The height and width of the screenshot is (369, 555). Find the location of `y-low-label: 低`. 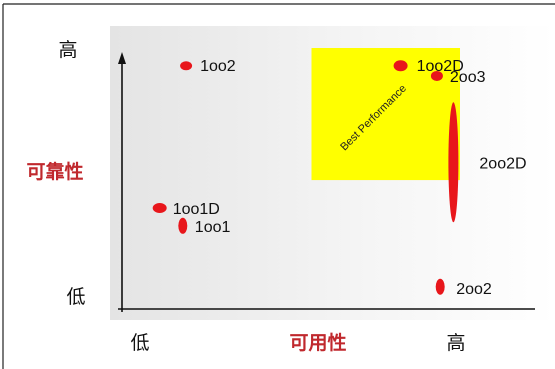

y-low-label: 低 is located at coordinates (75, 297).